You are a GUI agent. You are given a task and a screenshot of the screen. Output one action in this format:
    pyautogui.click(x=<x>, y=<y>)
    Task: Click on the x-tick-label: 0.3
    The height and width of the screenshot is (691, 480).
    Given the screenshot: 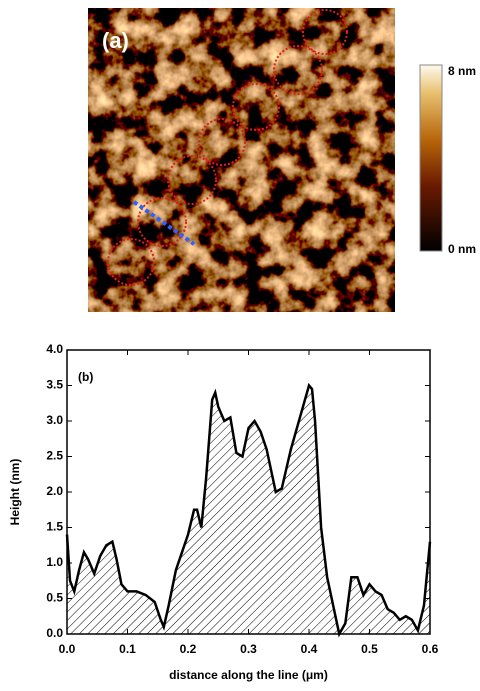 What is the action you would take?
    pyautogui.click(x=248, y=649)
    